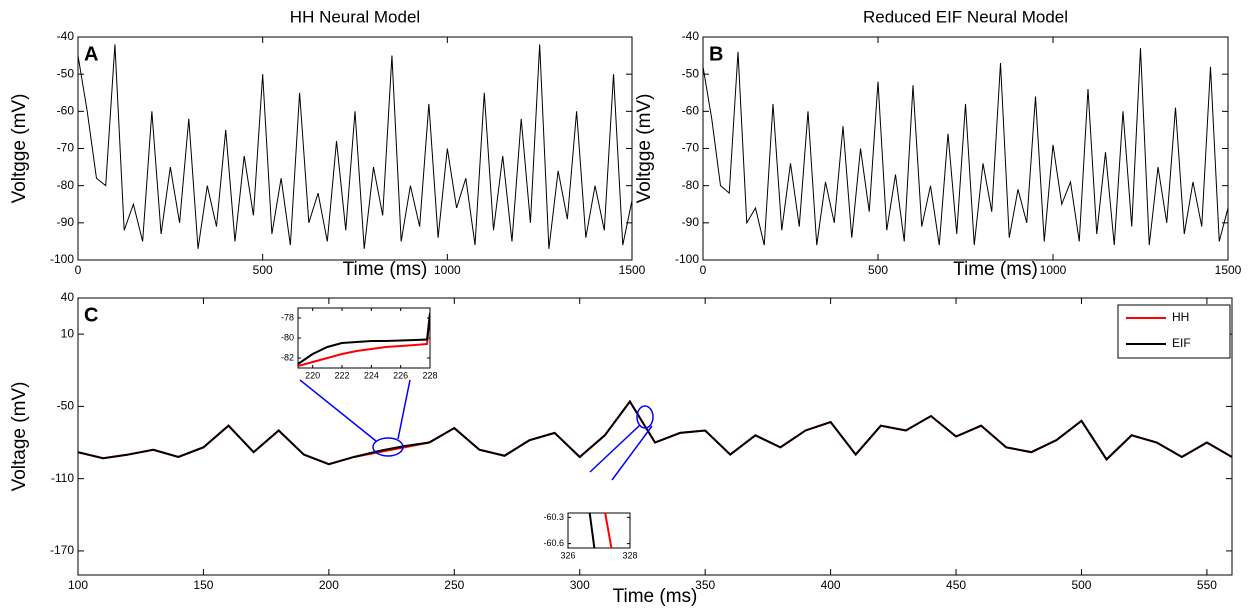 The height and width of the screenshot is (610, 1254). Describe the element at coordinates (91, 54) in the screenshot. I see `panel-label: A` at that location.